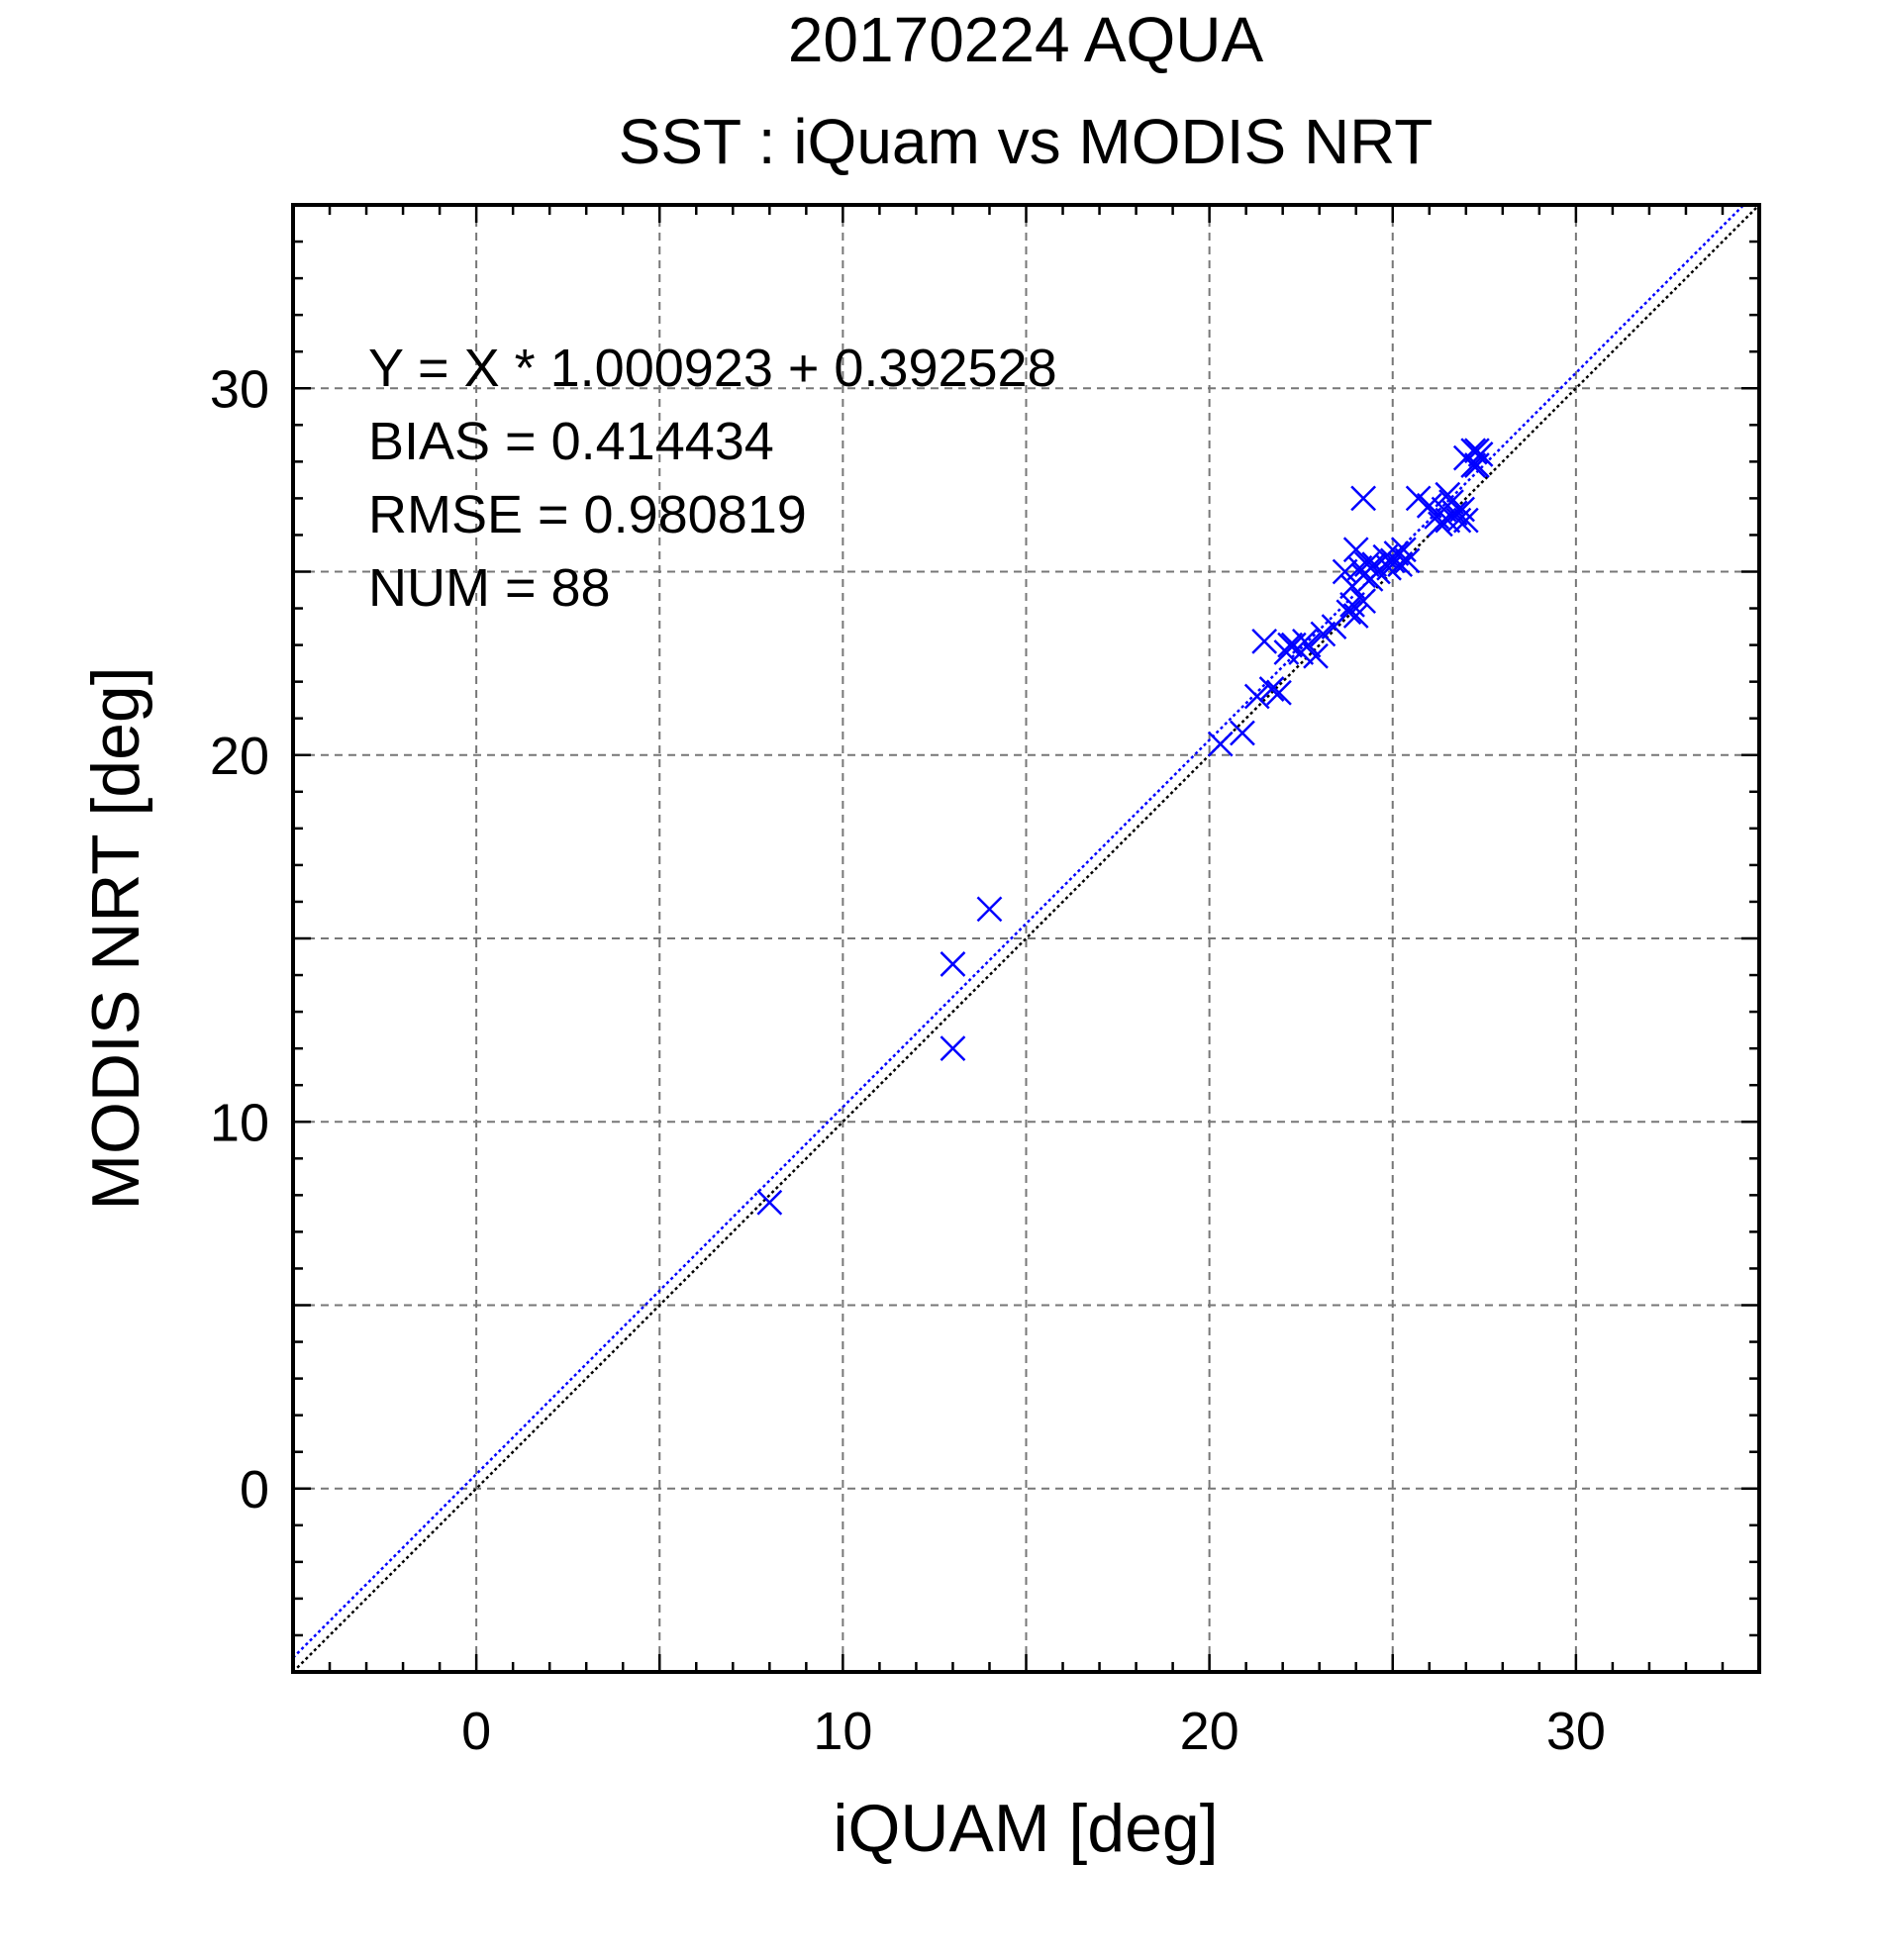  I want to click on x-tick-label: 10, so click(842, 1731).